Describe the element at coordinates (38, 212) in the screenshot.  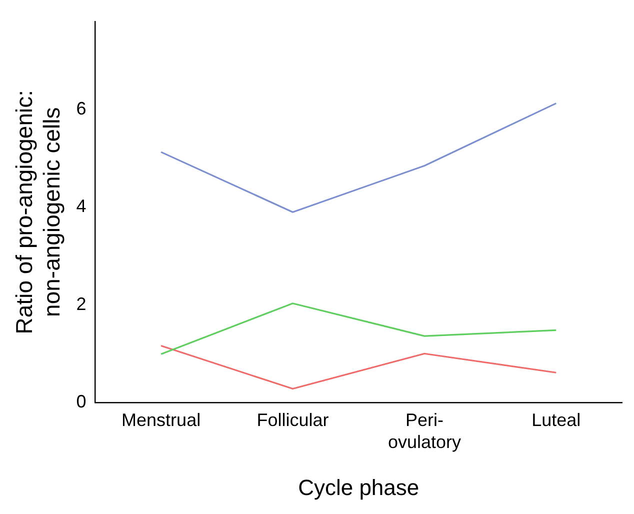
I see `y-axis-title: Ratio of pro-angiogenic: non-angiogenic cells` at that location.